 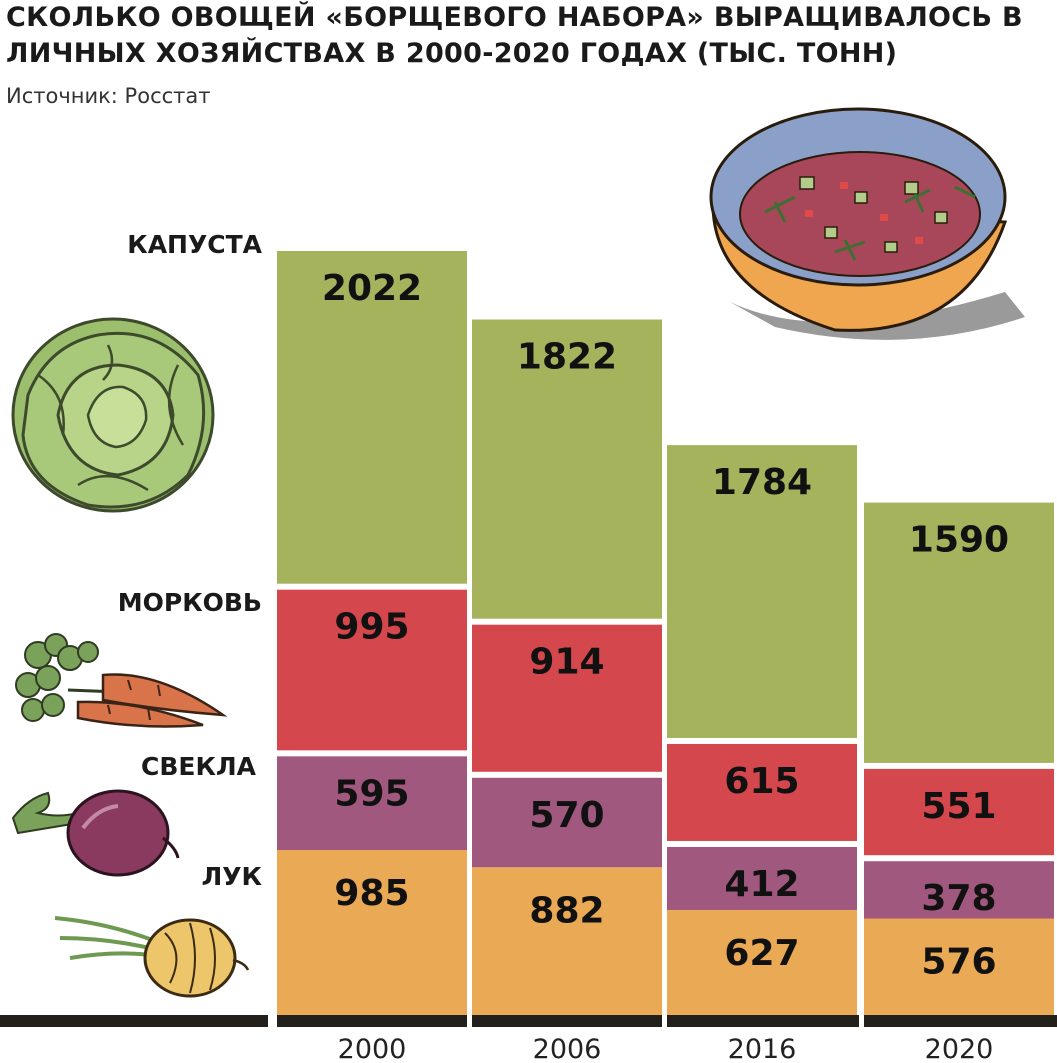 I want to click on data-label: 914, so click(x=566, y=662).